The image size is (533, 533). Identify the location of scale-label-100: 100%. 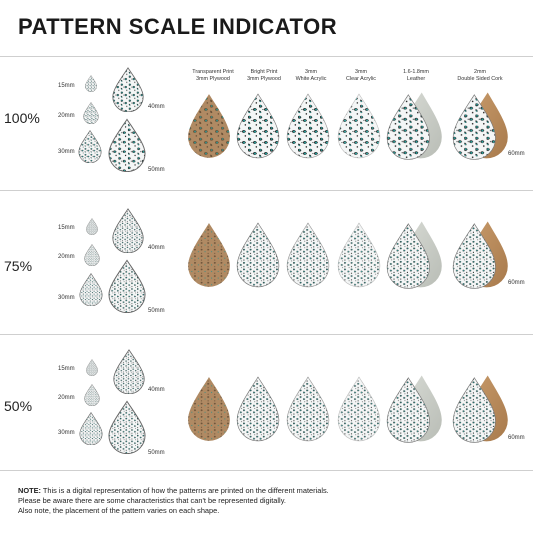
(22, 118).